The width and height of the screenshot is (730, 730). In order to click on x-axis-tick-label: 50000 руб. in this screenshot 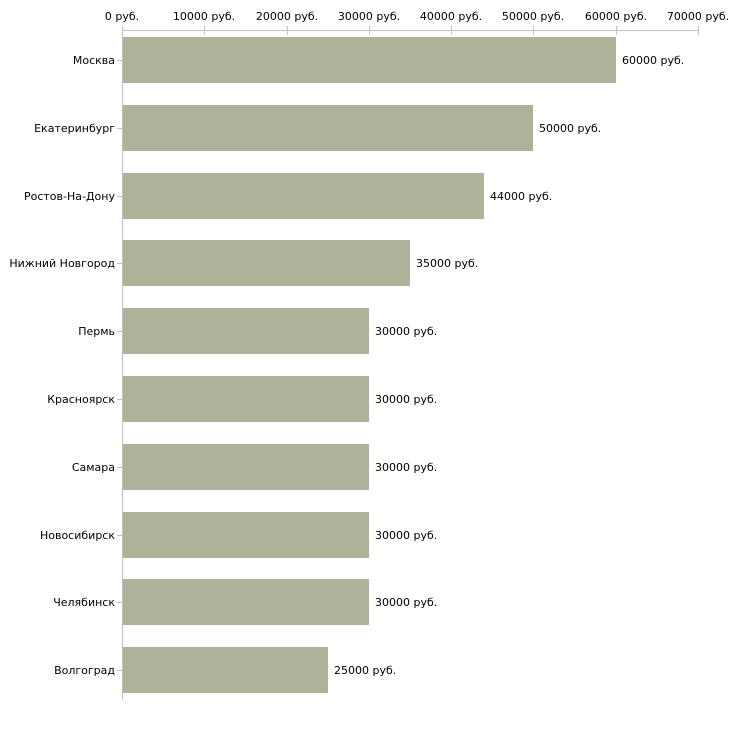, I will do `click(533, 16)`.